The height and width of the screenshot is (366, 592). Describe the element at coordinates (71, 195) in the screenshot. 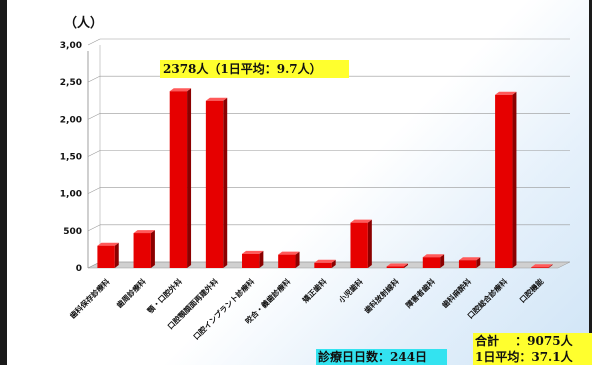

I see `y-tick-label: 1,00` at that location.